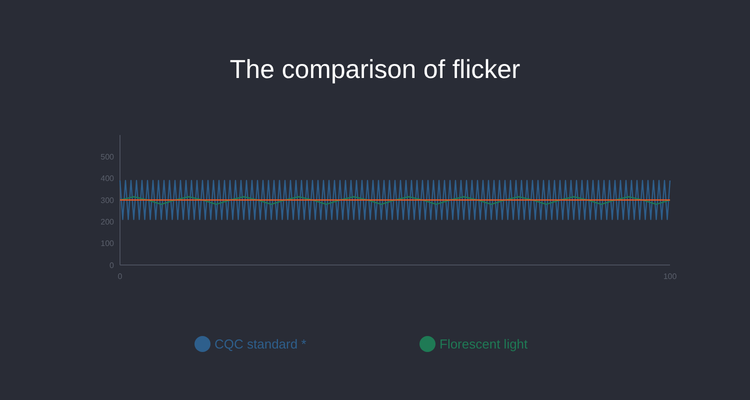 The height and width of the screenshot is (400, 750). Describe the element at coordinates (375, 69) in the screenshot. I see `chart-title: The comparison of flicker` at that location.